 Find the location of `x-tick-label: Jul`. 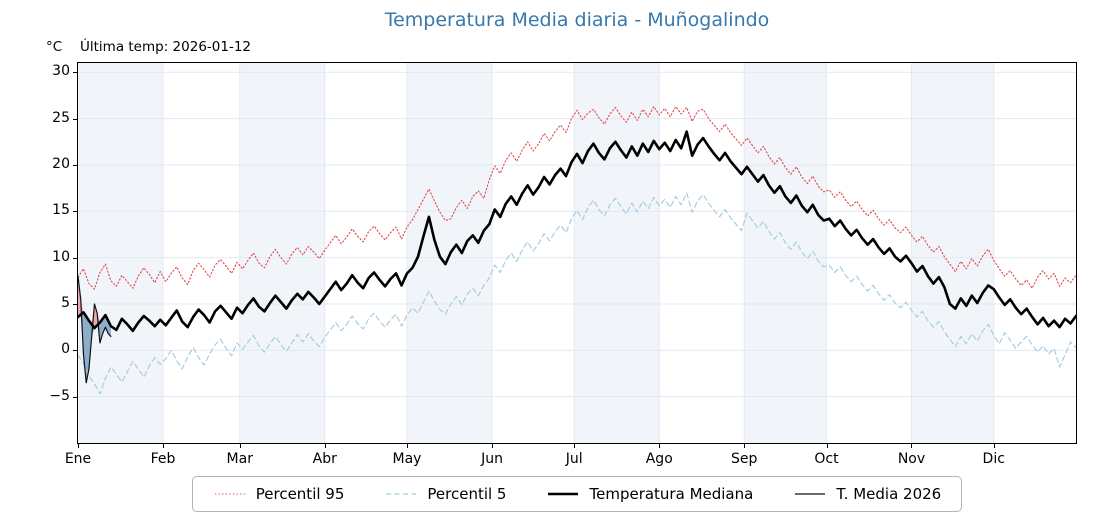

x-tick-label: Jul is located at coordinates (574, 459).